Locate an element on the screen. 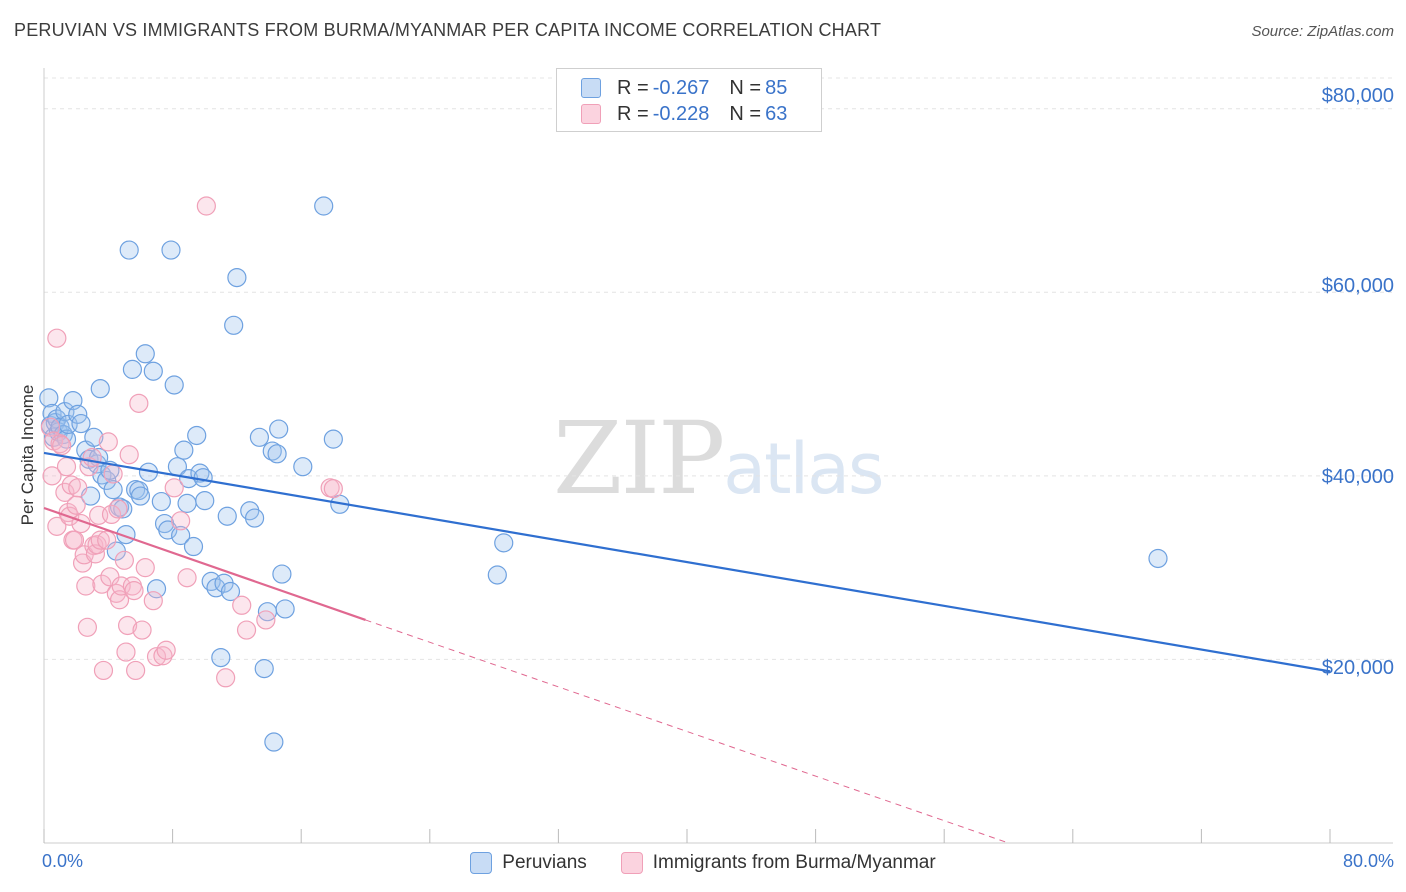  correlation-legend: R = -0.267 N = 85 R = -0.228 N = 63 is located at coordinates (689, 100).